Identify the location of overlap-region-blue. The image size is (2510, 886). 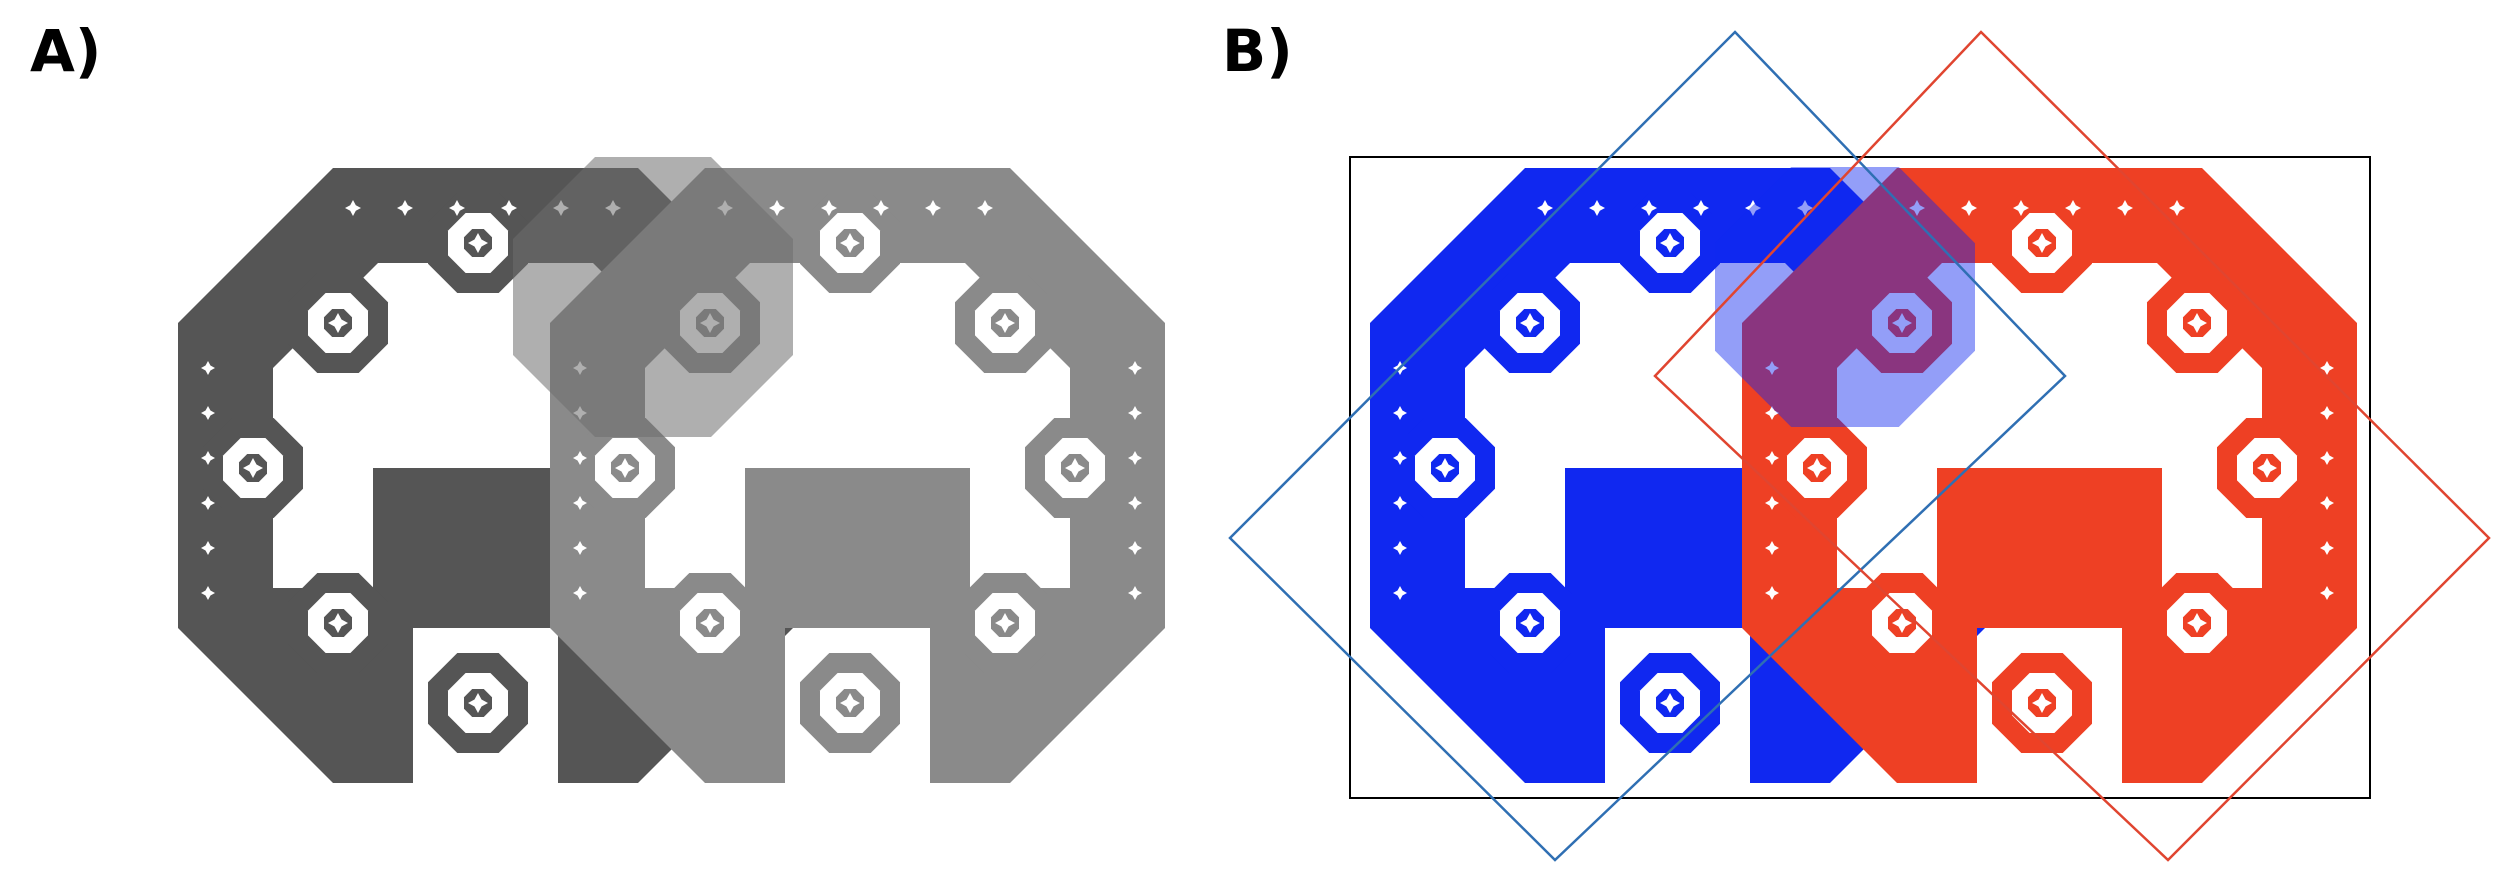
(1845, 297).